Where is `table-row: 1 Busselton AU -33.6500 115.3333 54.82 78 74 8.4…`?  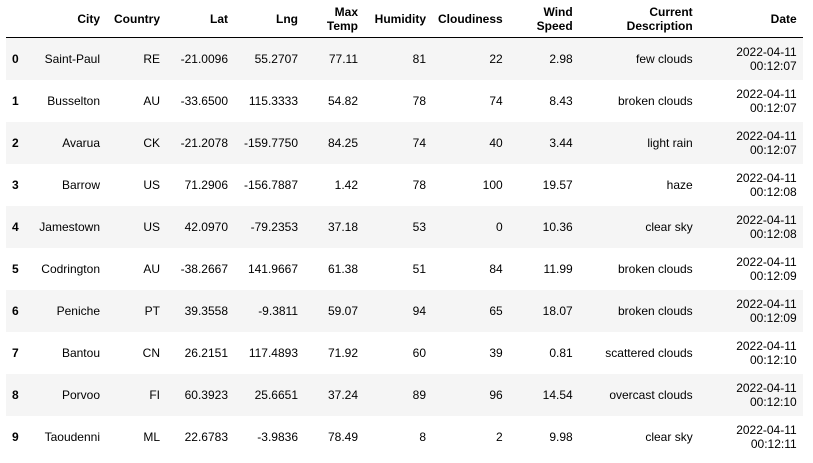
table-row: 1 Busselton AU -33.6500 115.3333 54.82 78 74 8.4… is located at coordinates (404, 101).